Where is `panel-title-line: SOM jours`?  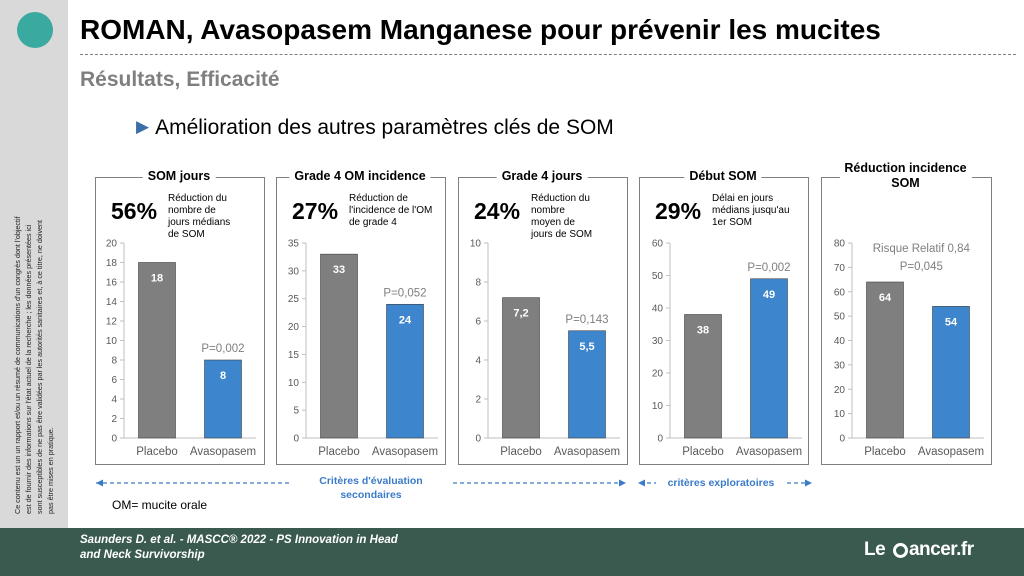
panel-title-line: SOM jours is located at coordinates (179, 176).